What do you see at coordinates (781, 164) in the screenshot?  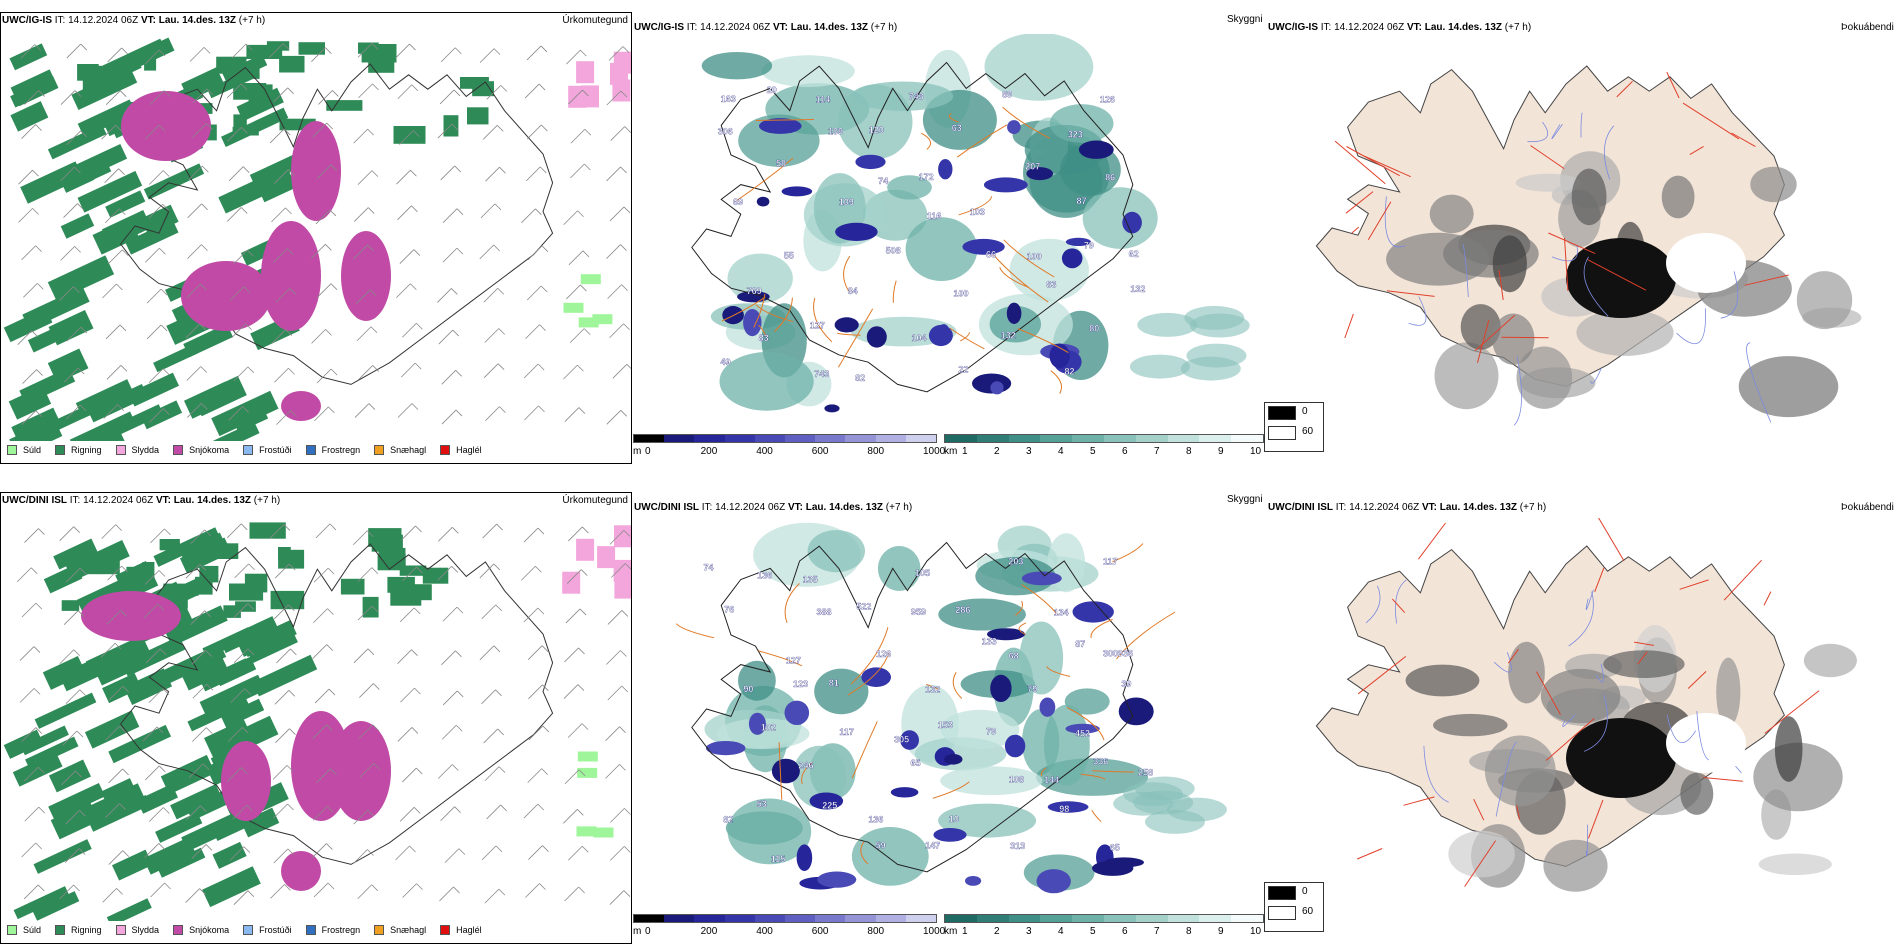 I see `cloudbase-value-label: 58` at bounding box center [781, 164].